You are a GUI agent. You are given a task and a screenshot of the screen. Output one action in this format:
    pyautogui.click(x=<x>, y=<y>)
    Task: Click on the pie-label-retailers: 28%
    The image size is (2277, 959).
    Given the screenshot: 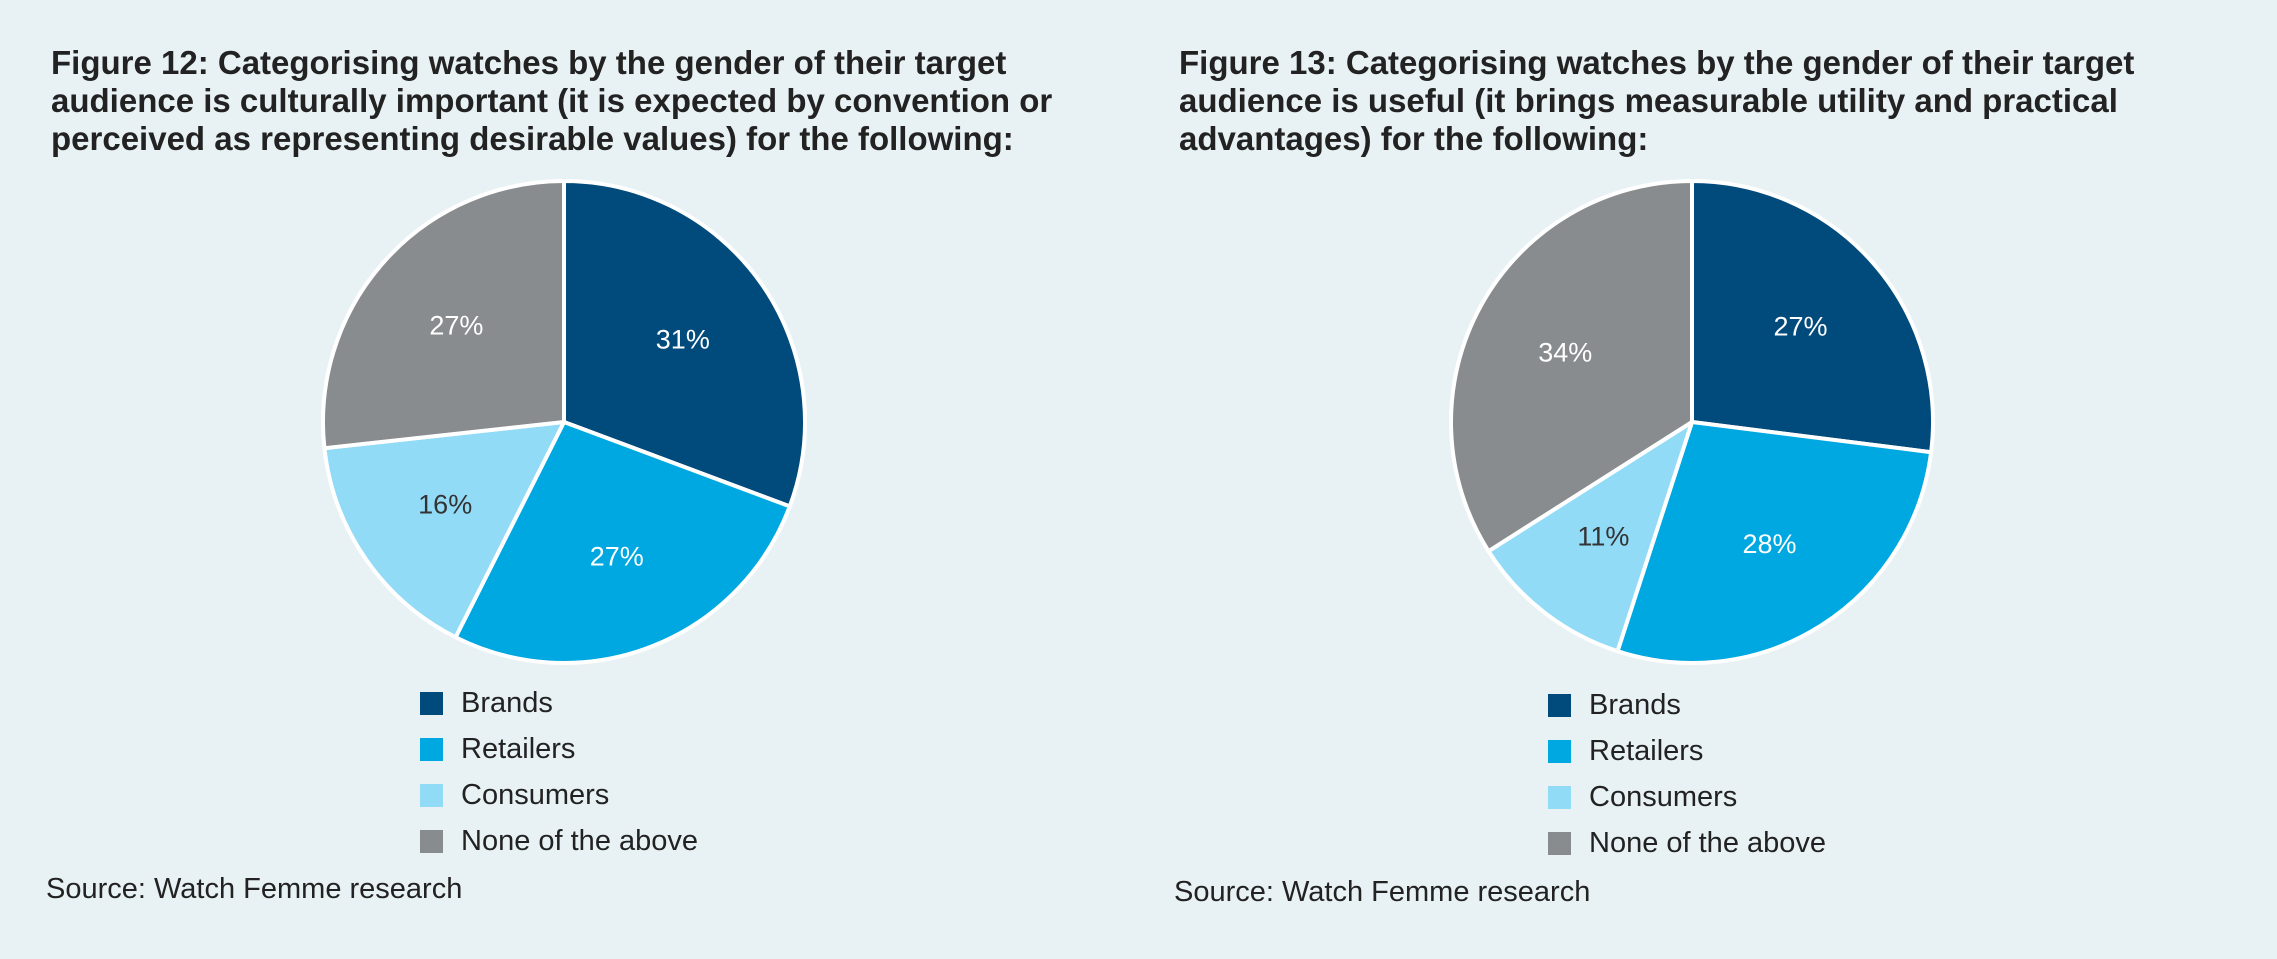 What is the action you would take?
    pyautogui.click(x=1769, y=544)
    